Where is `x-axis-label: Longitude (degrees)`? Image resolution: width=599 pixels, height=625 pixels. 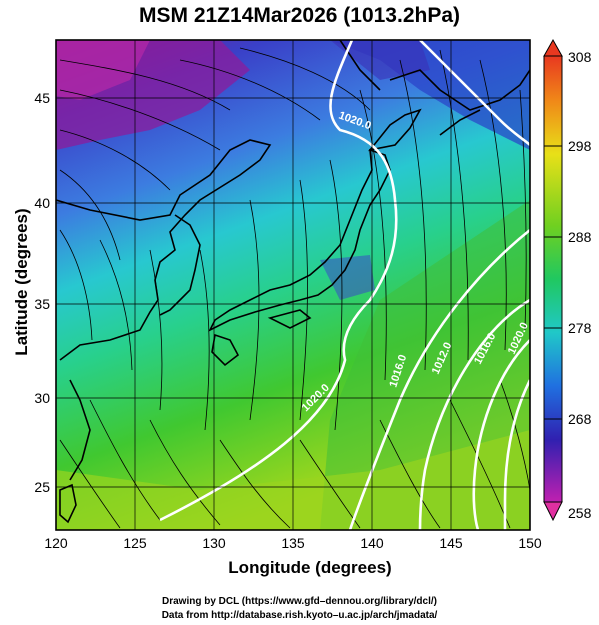 x-axis-label: Longitude (degrees) is located at coordinates (310, 567).